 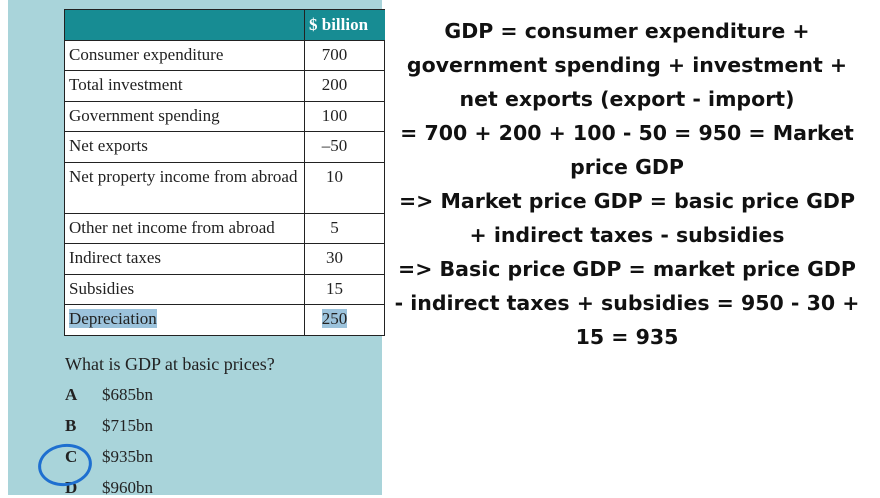 What do you see at coordinates (344, 25) in the screenshot?
I see `header-unit: $ billion` at bounding box center [344, 25].